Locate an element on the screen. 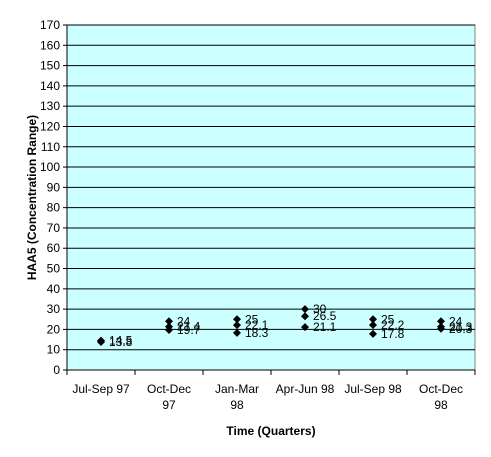 The height and width of the screenshot is (457, 491). data-label: 20.3 is located at coordinates (461, 329).